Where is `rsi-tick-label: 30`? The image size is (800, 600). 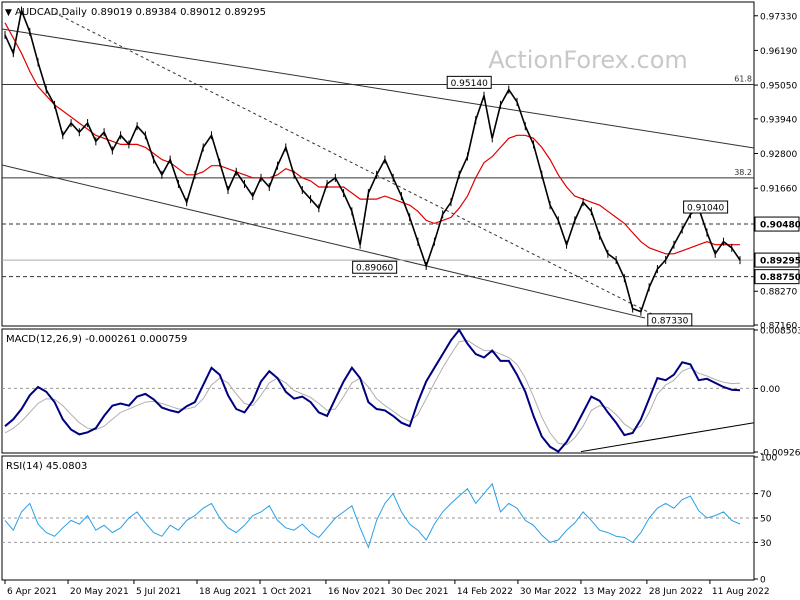 rsi-tick-label: 30 is located at coordinates (766, 544).